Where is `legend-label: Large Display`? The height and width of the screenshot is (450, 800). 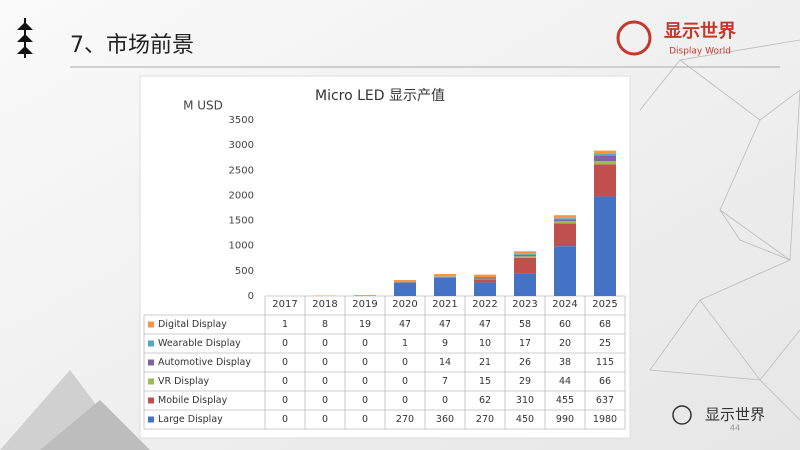 legend-label: Large Display is located at coordinates (190, 419).